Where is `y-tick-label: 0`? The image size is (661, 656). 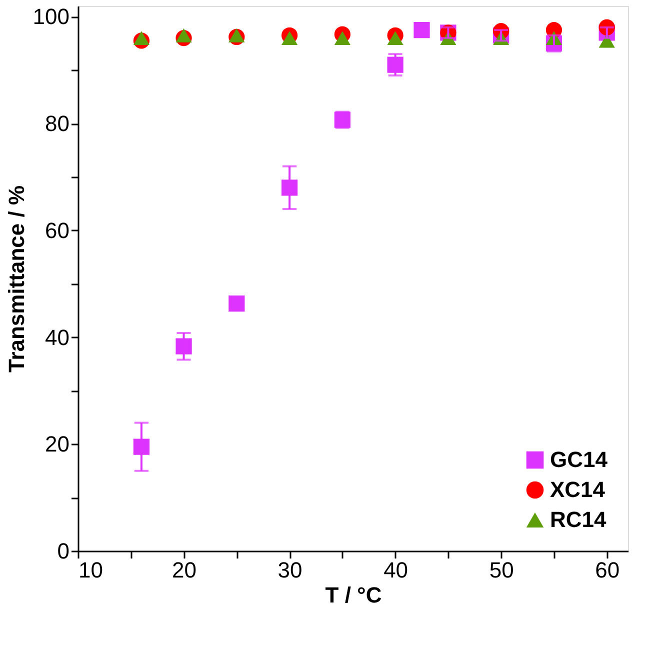 y-tick-label: 0 is located at coordinates (63, 551).